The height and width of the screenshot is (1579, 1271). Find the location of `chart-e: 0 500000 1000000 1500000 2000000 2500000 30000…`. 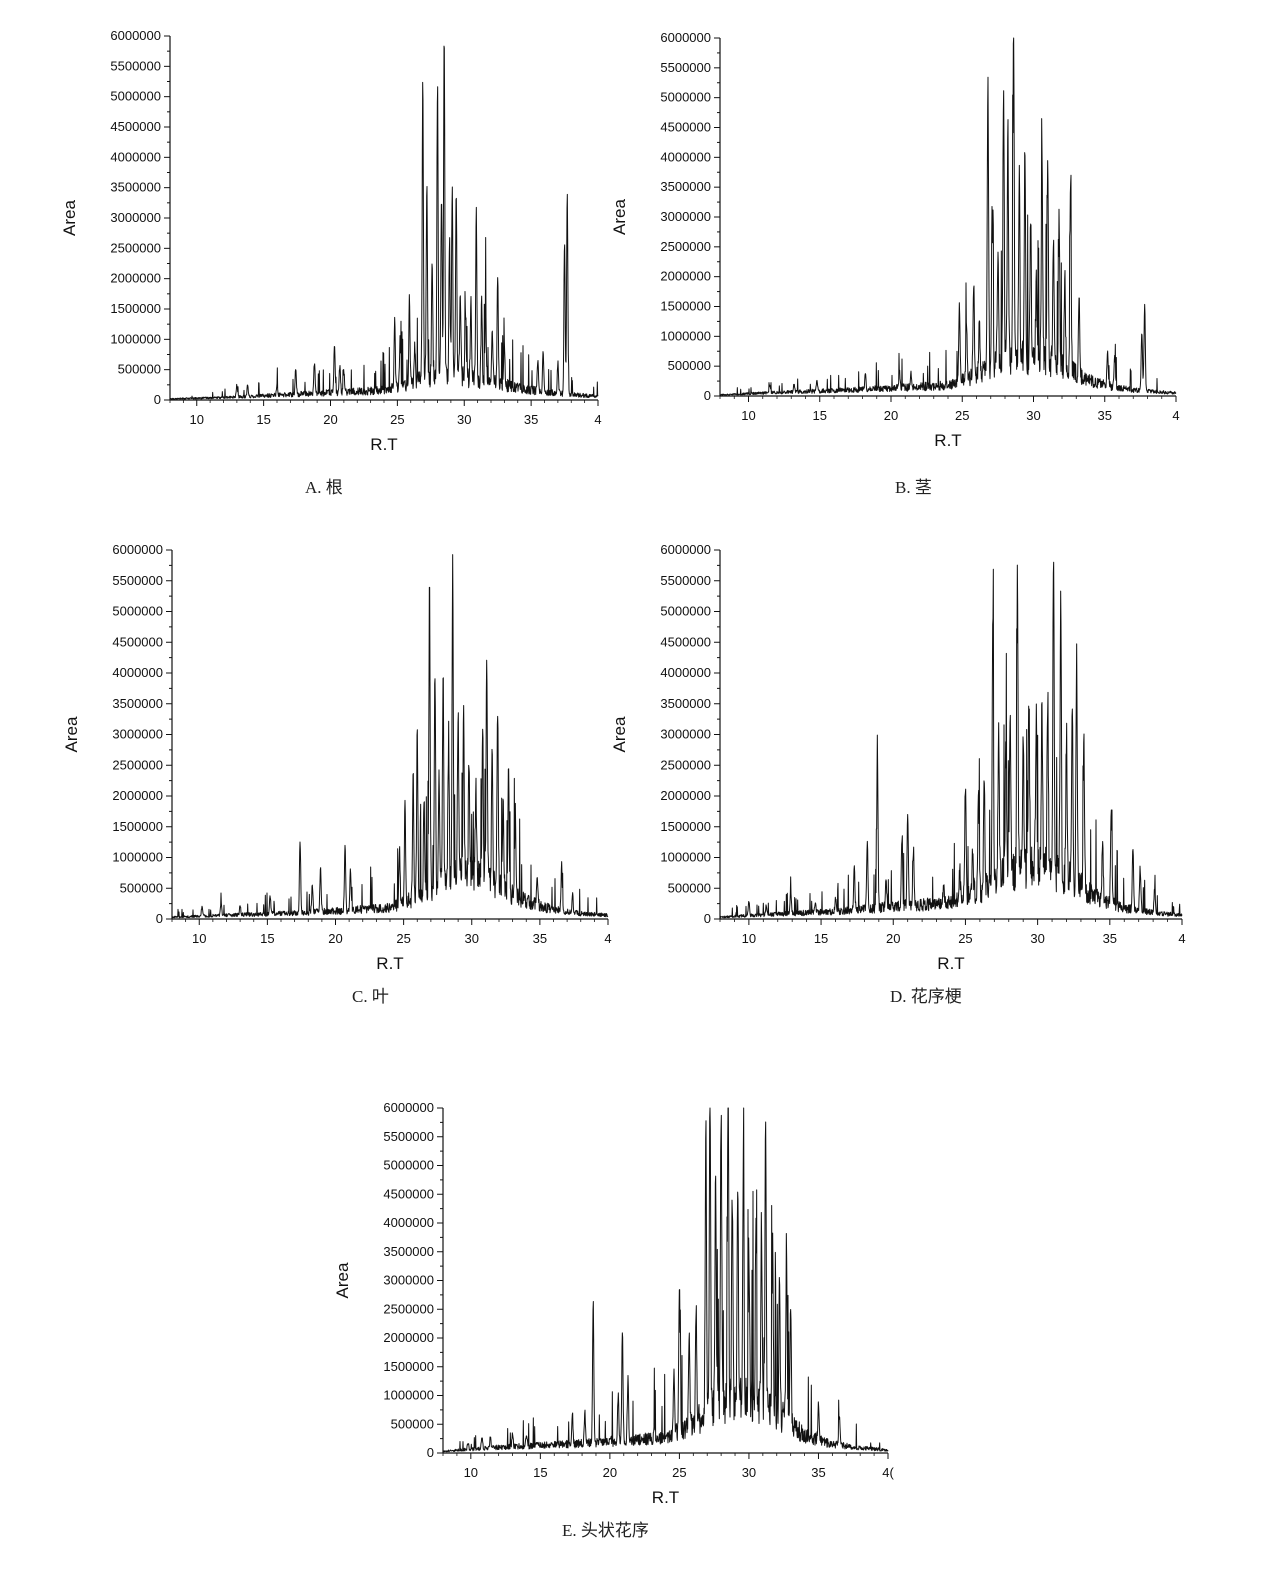

chart-e: 0 500000 1000000 1500000 2000000 2500000 30000… is located at coordinates (613, 1303).